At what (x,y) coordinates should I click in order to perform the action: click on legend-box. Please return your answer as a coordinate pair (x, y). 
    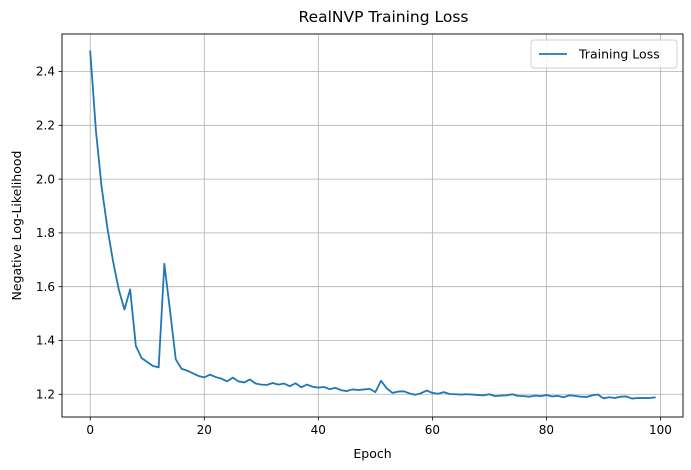
    Looking at the image, I should click on (604, 54).